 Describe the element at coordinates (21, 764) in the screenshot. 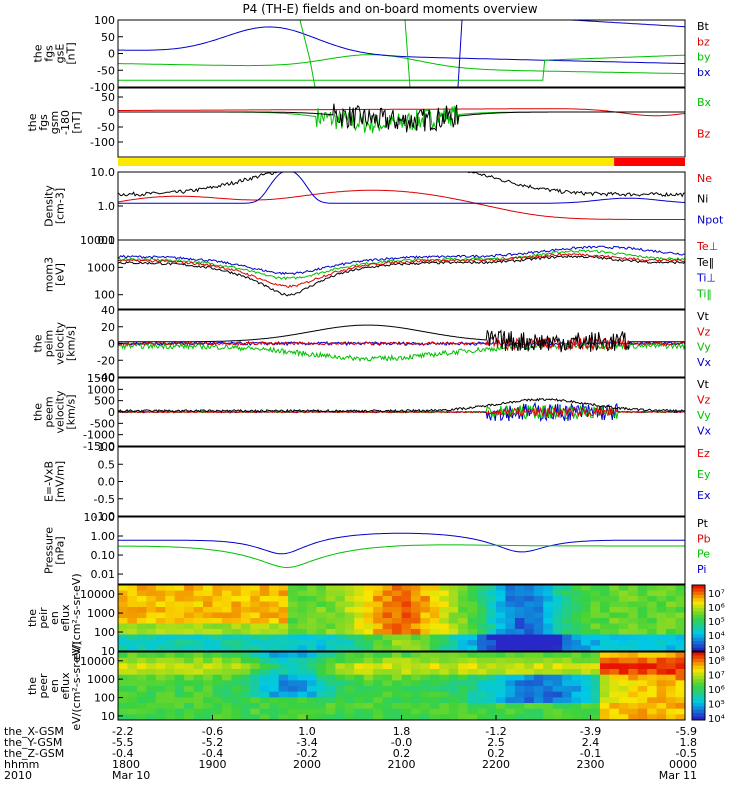

I see `bottom-row-label: hhmm` at that location.